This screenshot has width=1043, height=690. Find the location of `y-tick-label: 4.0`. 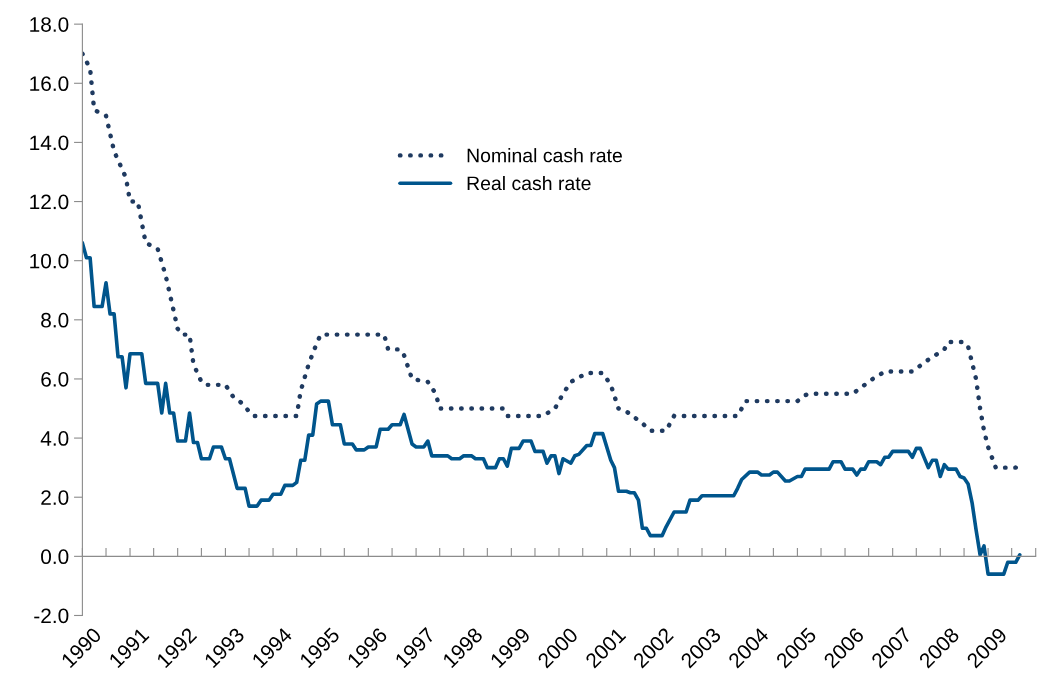

y-tick-label: 4.0 is located at coordinates (54, 438).